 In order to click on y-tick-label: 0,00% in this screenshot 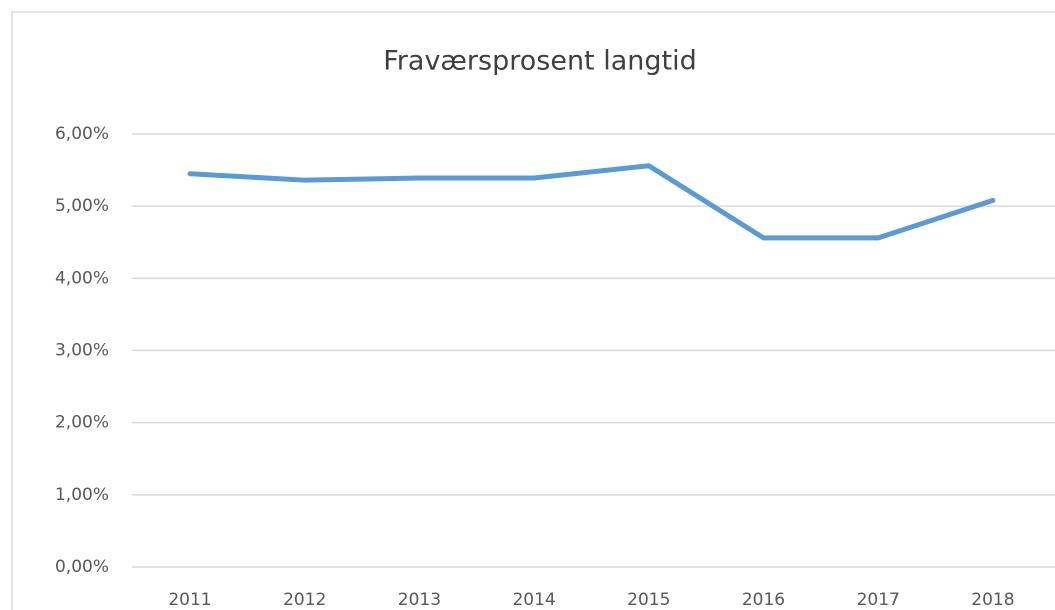, I will do `click(82, 567)`.